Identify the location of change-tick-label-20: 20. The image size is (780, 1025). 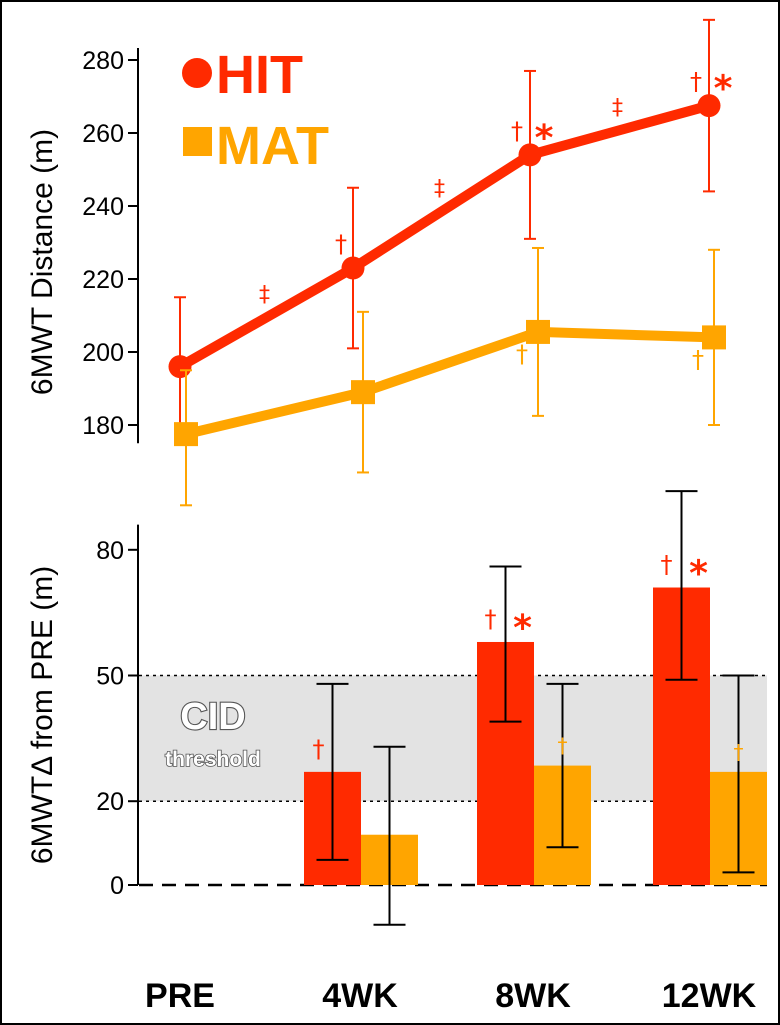
(110, 802).